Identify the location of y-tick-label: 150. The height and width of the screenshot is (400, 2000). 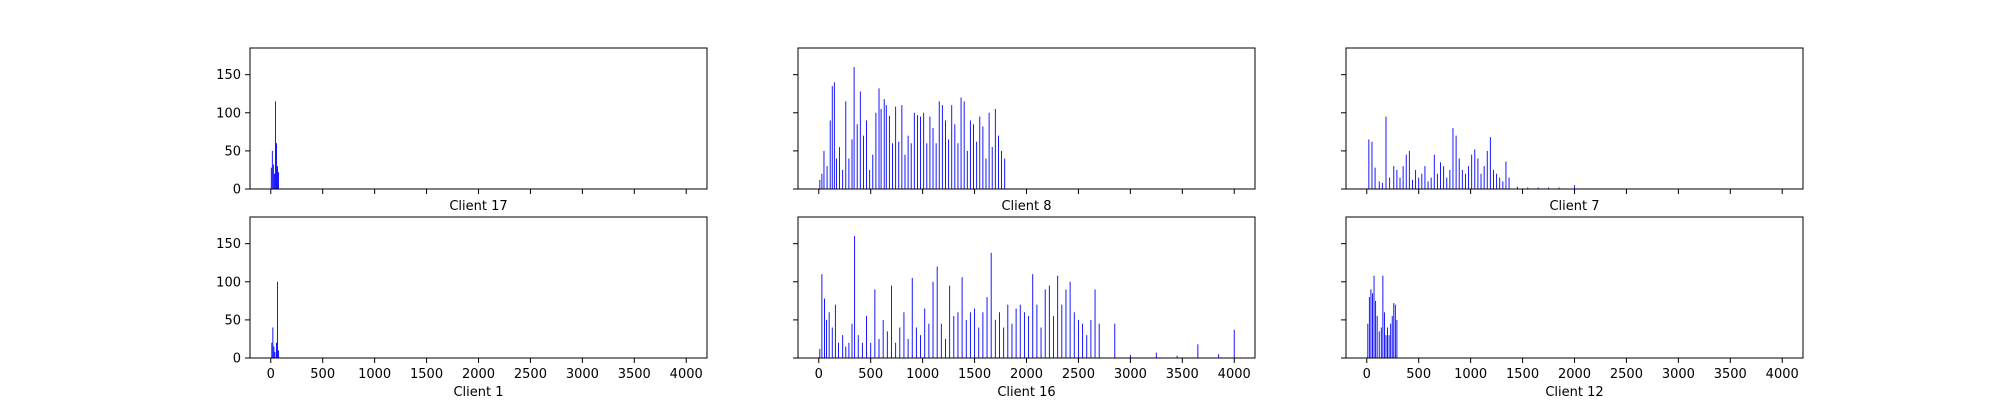
(228, 75).